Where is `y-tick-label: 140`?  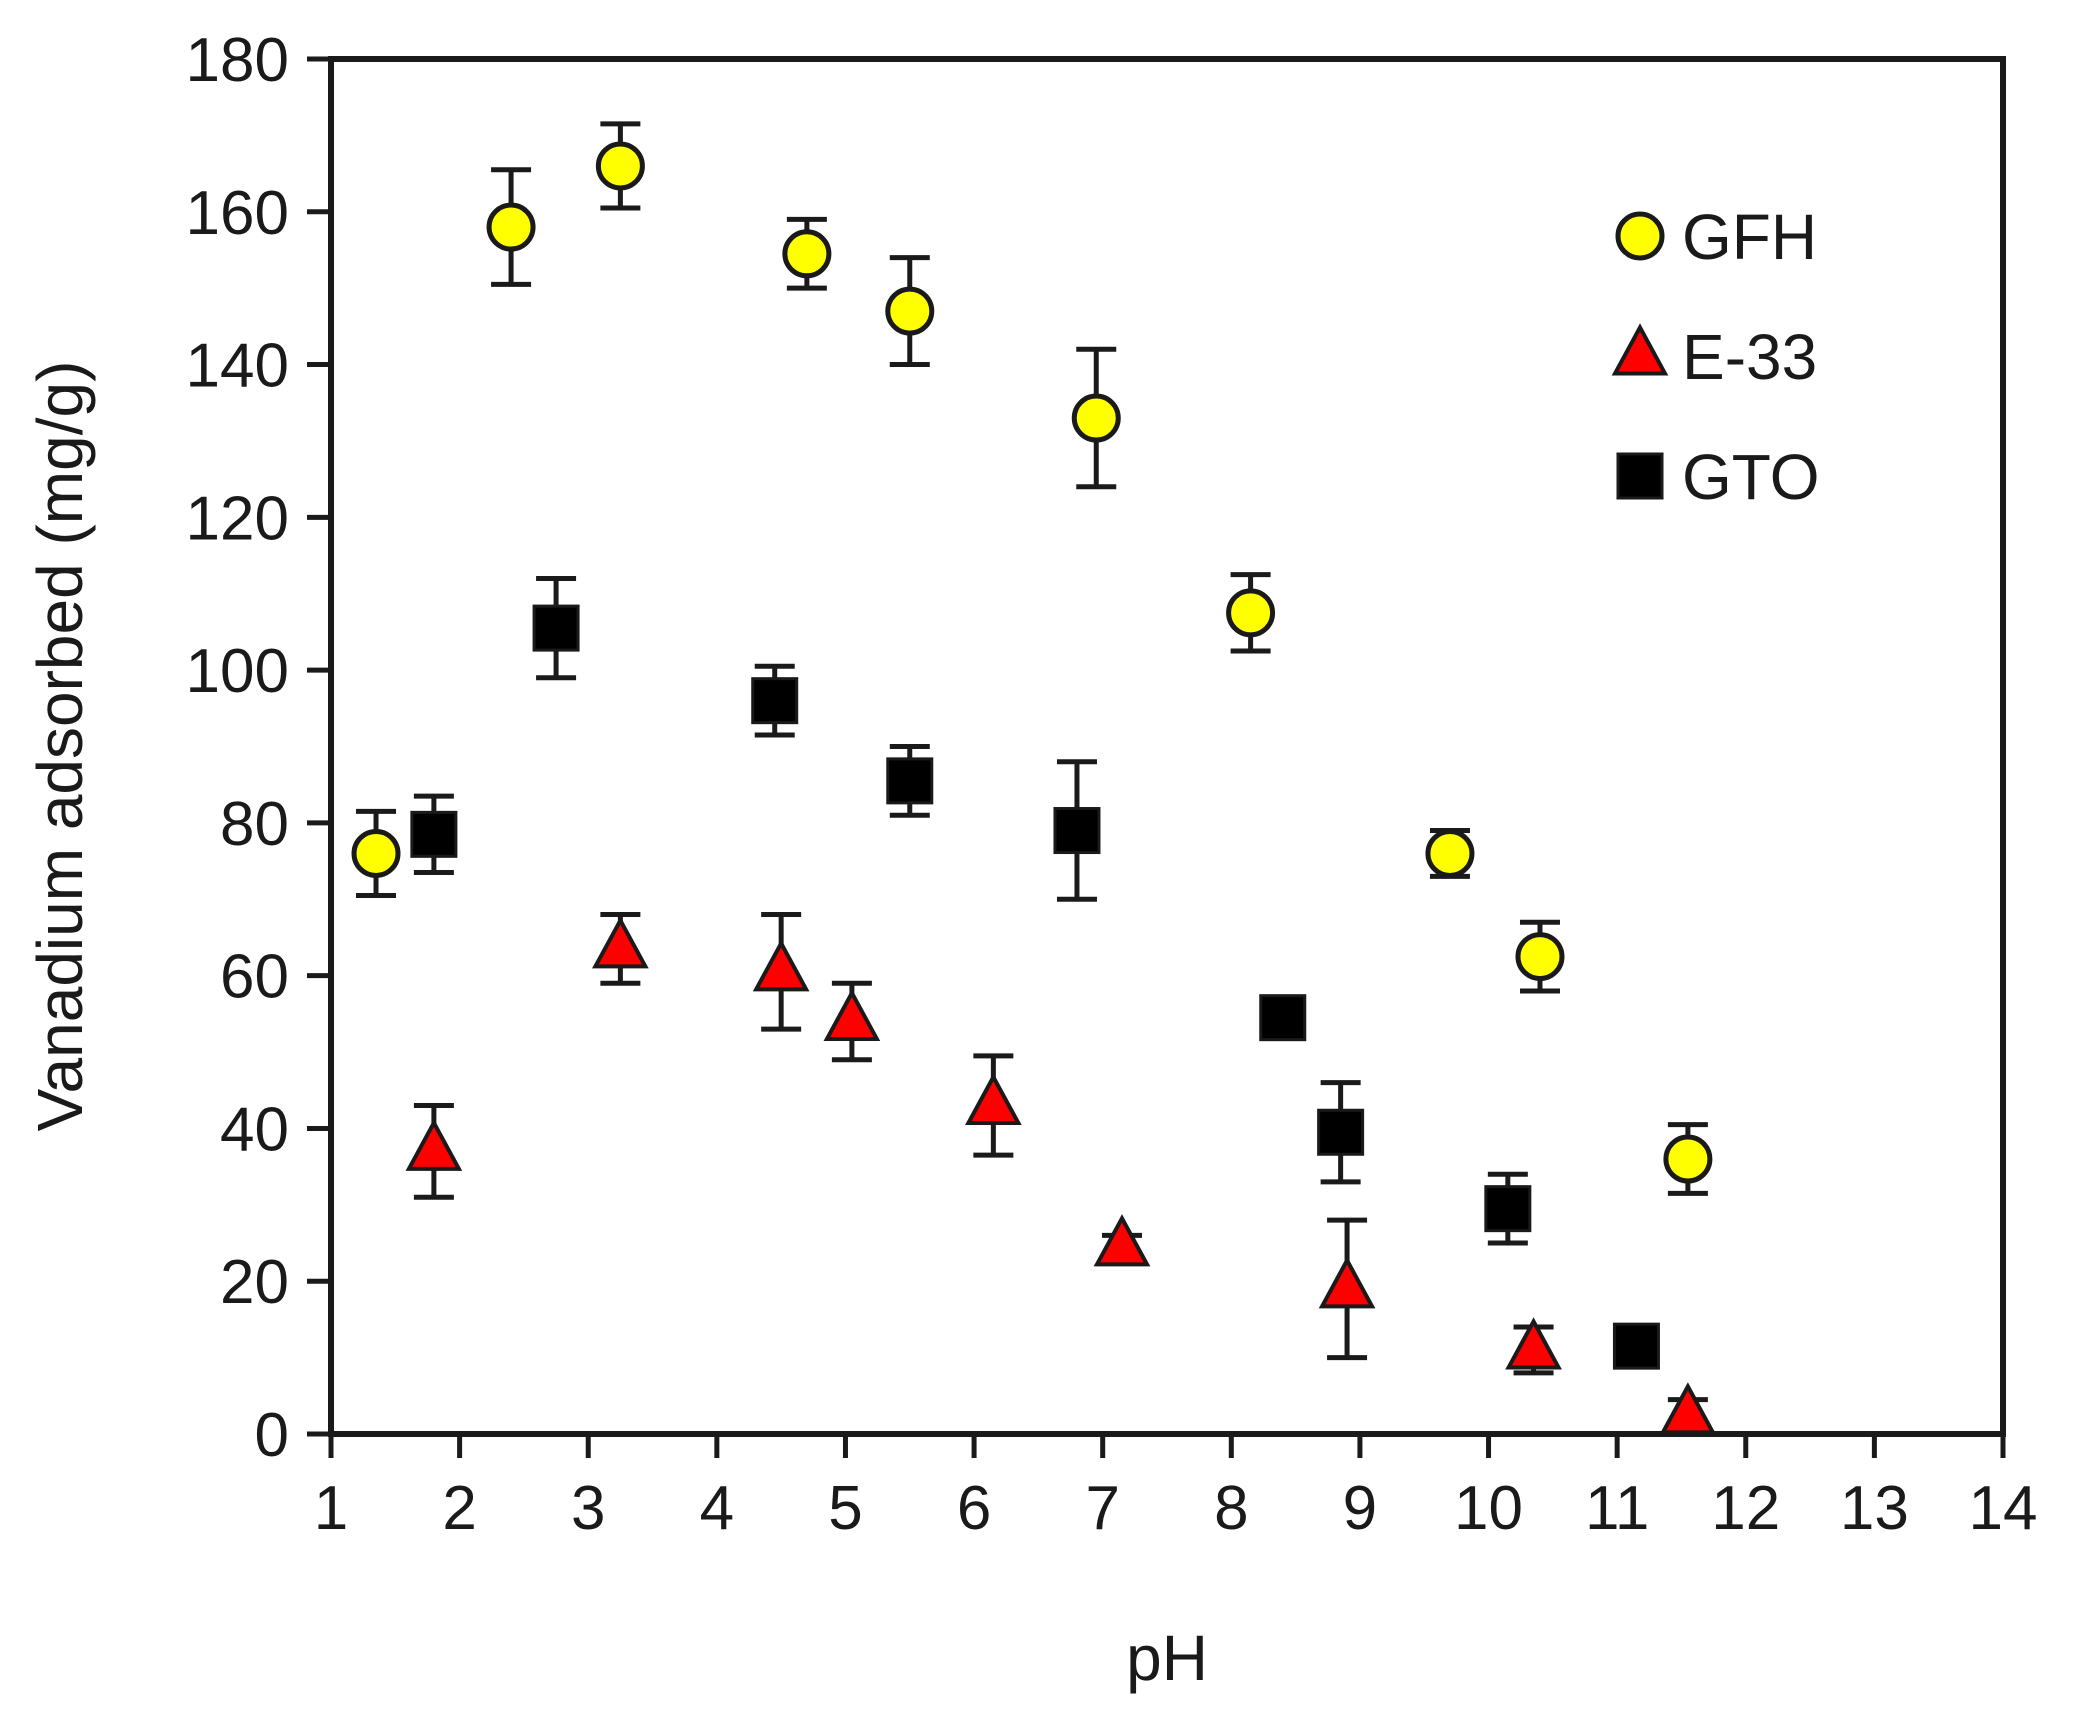
y-tick-label: 140 is located at coordinates (237, 366).